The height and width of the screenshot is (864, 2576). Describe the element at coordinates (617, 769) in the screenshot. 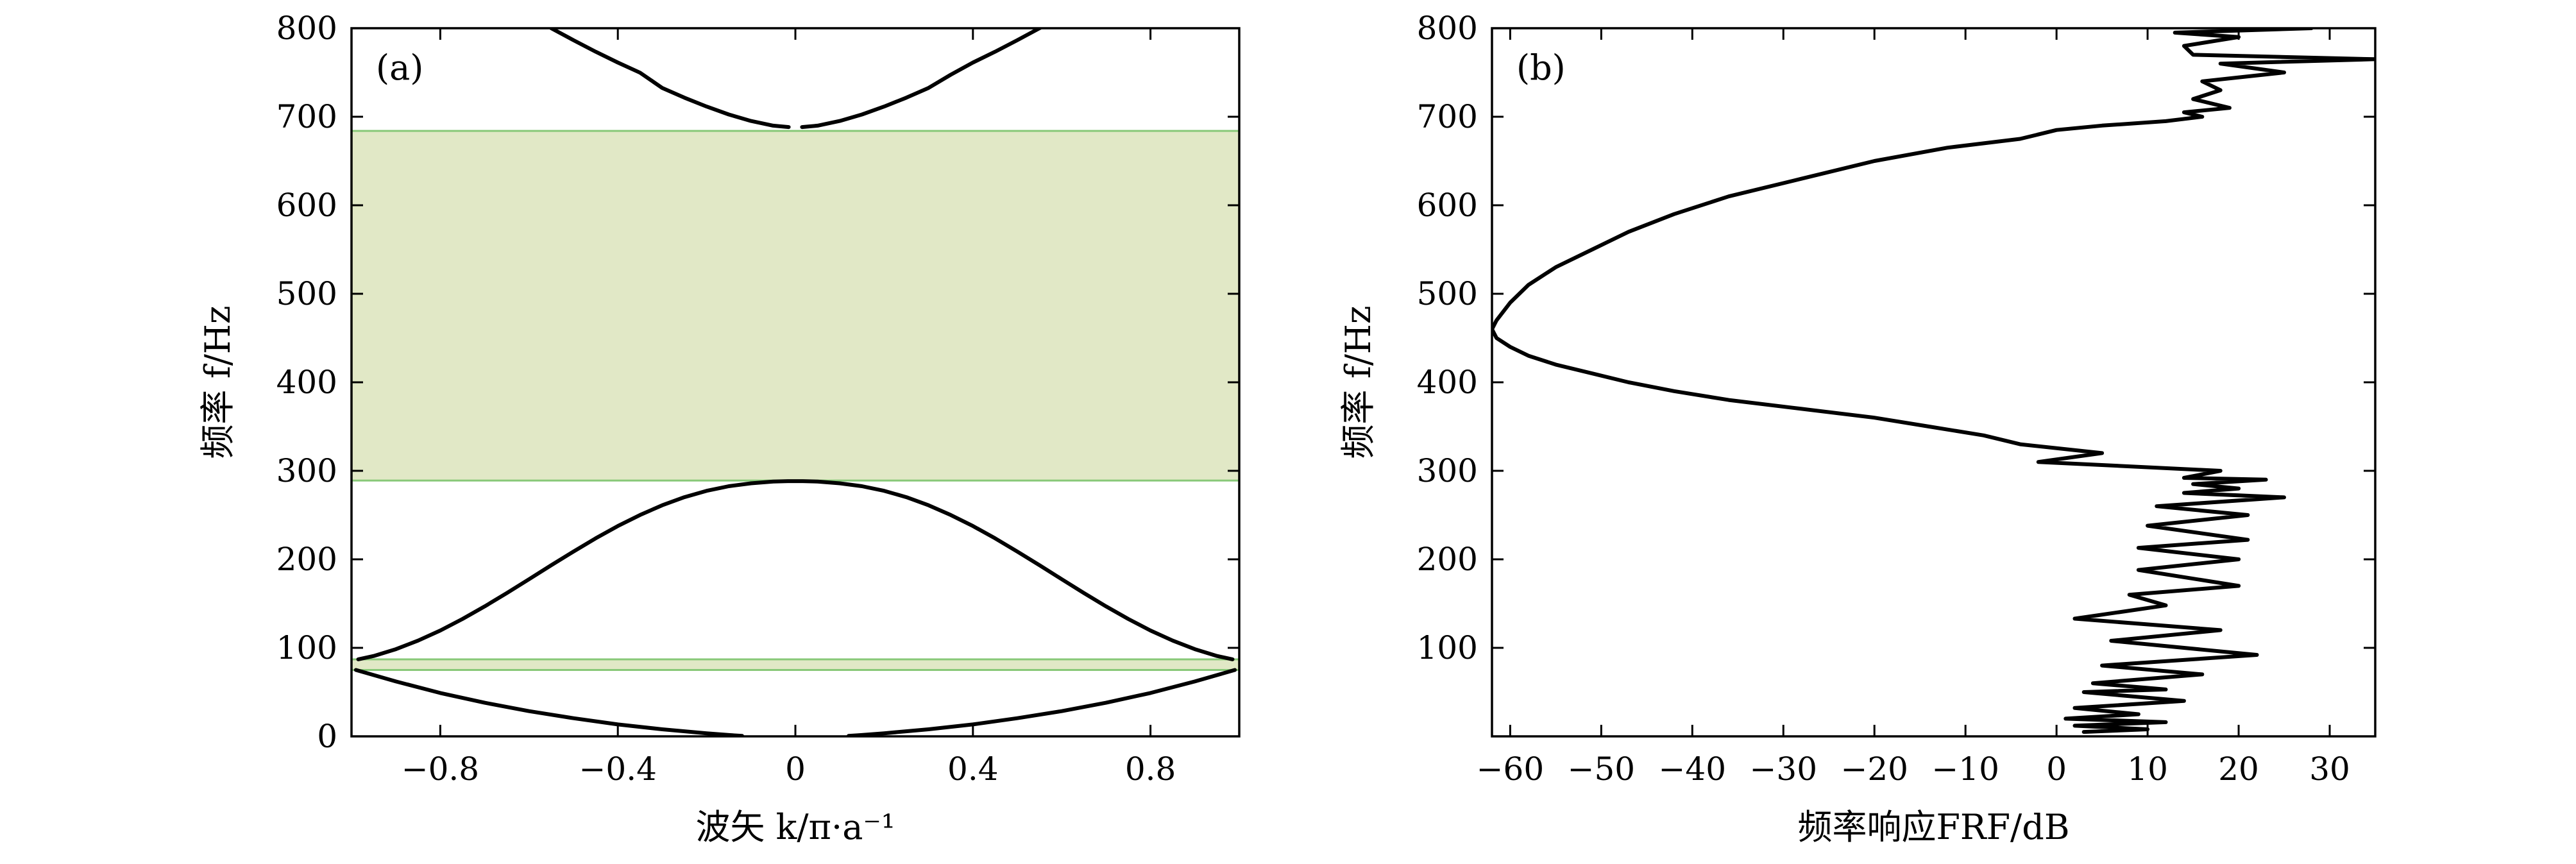

I see `x-tick-label: −0.4` at that location.